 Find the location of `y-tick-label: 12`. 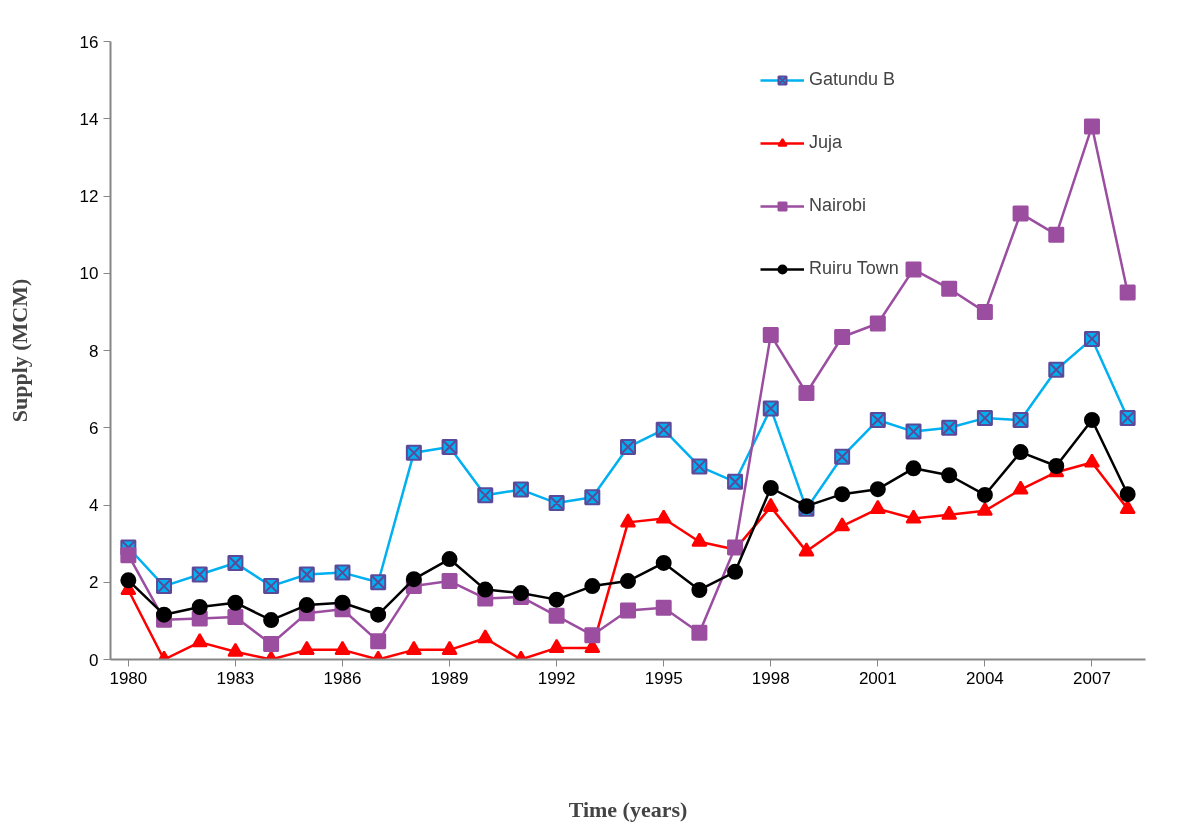

y-tick-label: 12 is located at coordinates (89, 196).